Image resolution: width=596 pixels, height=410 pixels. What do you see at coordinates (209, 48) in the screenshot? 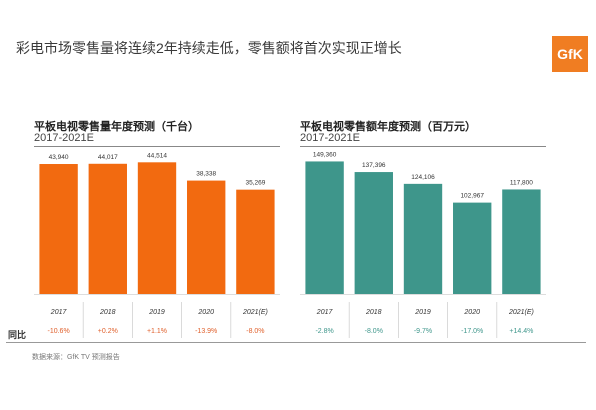
I see `slide-title: 彩电市场零售量将连续2年持续走低，零售额将首次实现正增长` at bounding box center [209, 48].